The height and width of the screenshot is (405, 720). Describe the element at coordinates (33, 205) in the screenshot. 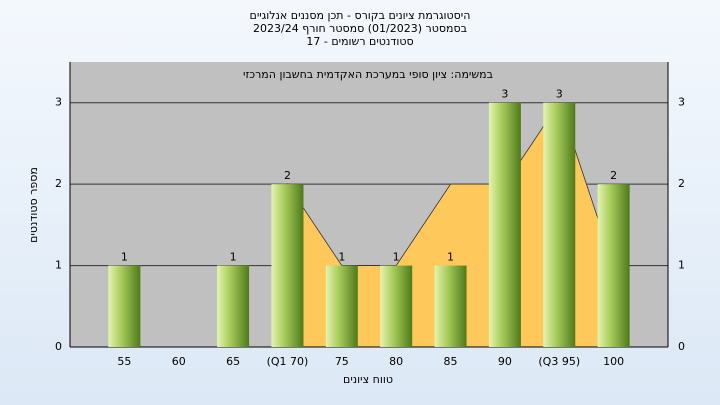

I see `y-axis-label: מספר סטודנטים` at that location.